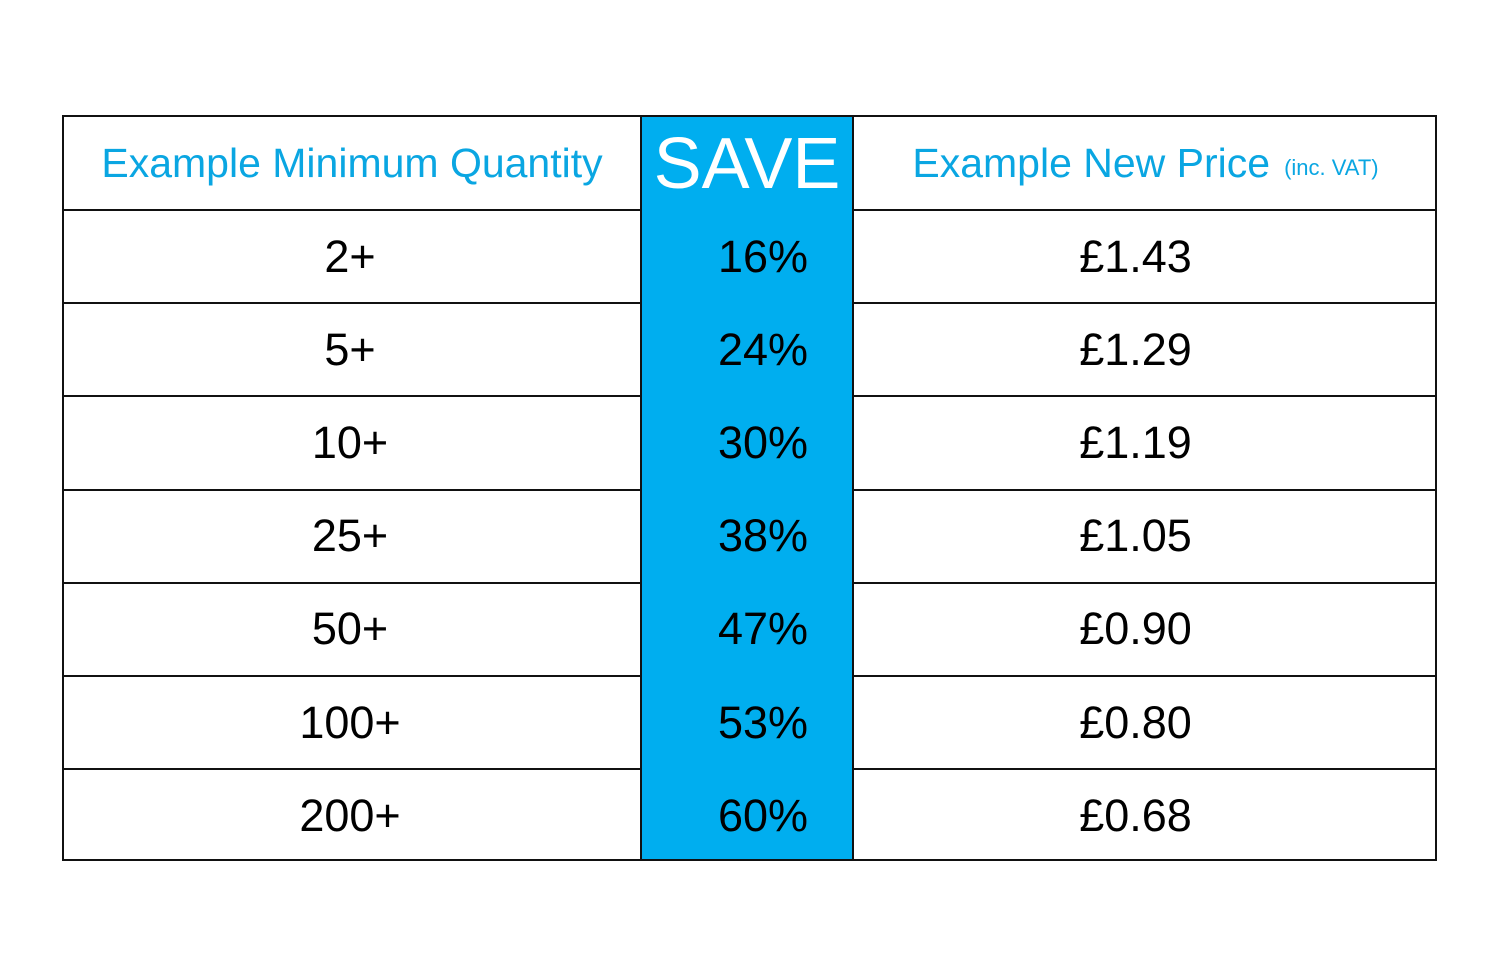 The width and height of the screenshot is (1500, 960). Describe the element at coordinates (350, 442) in the screenshot. I see `cell-quantity: 10+` at that location.